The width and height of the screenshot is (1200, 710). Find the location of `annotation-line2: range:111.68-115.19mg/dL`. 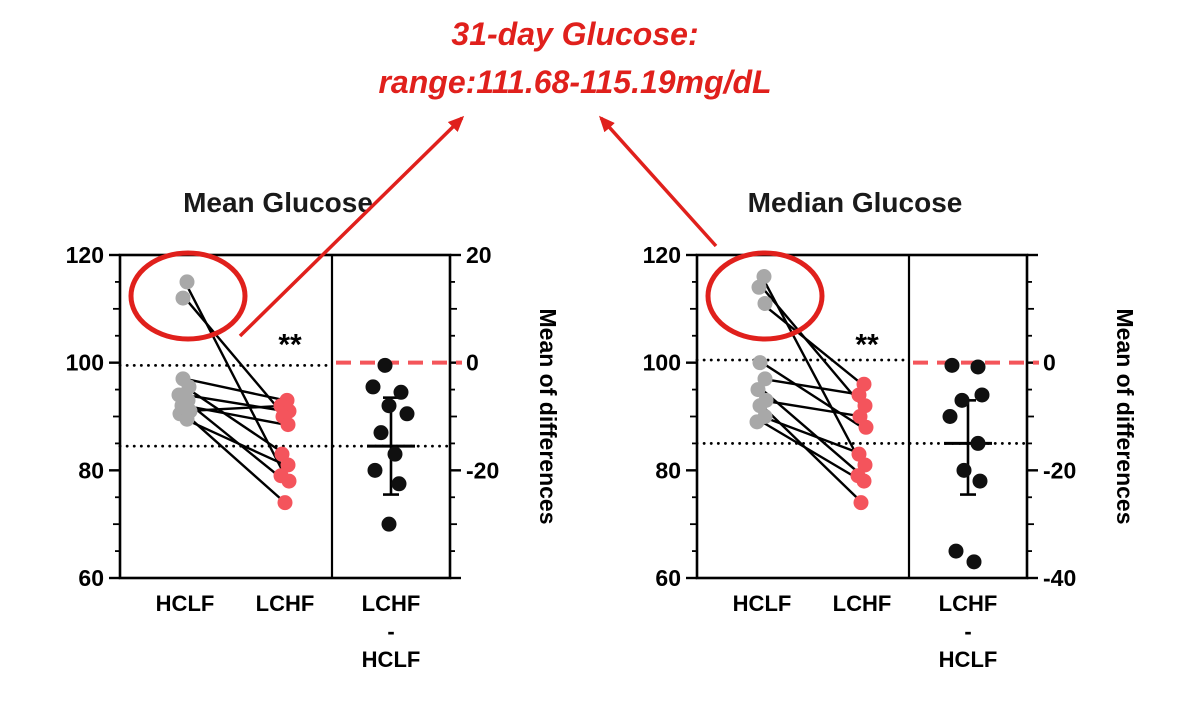

annotation-line2: range:111.68-115.19mg/dL is located at coordinates (575, 82).